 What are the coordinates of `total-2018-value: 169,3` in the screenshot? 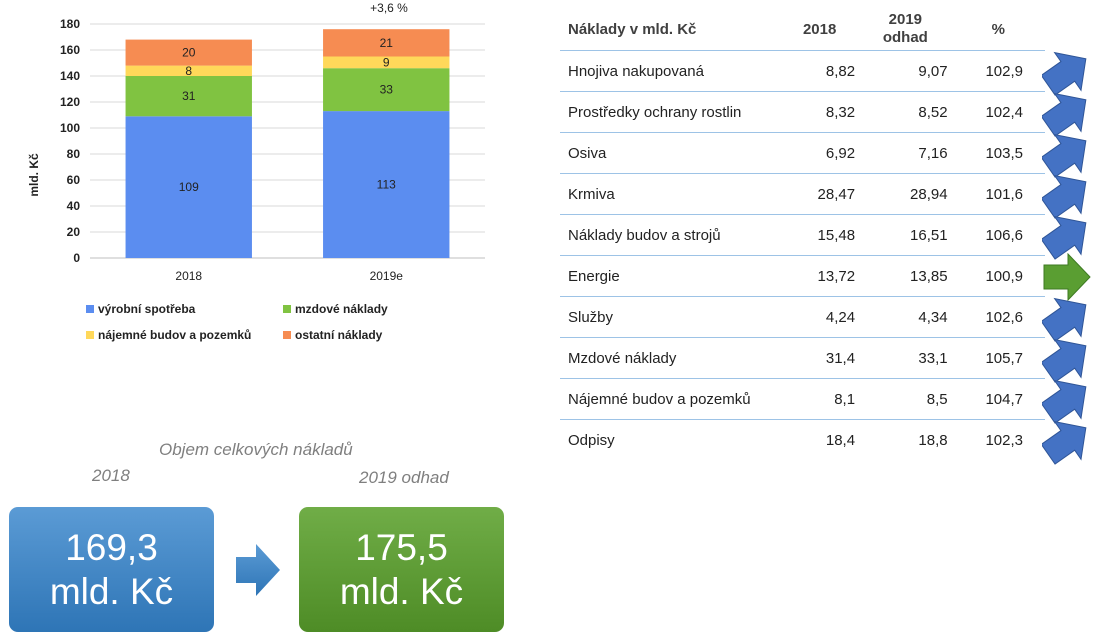 It's located at (111, 547).